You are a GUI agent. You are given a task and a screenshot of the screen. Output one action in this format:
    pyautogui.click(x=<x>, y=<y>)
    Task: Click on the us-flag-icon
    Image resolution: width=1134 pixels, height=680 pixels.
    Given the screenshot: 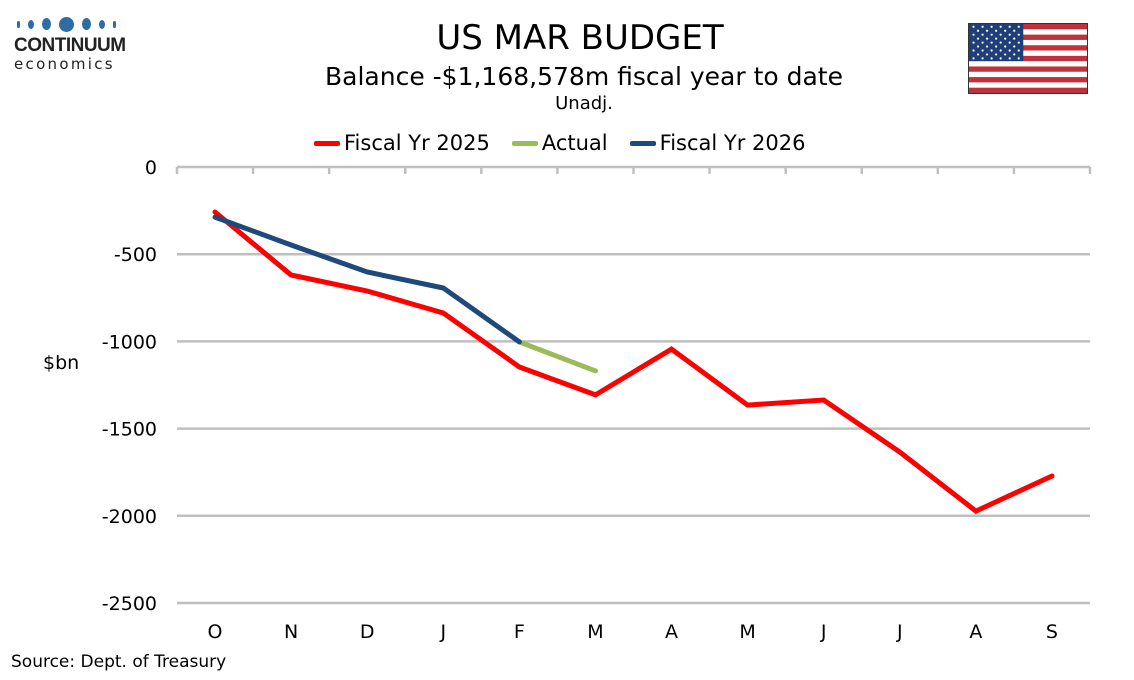 What is the action you would take?
    pyautogui.click(x=1028, y=58)
    